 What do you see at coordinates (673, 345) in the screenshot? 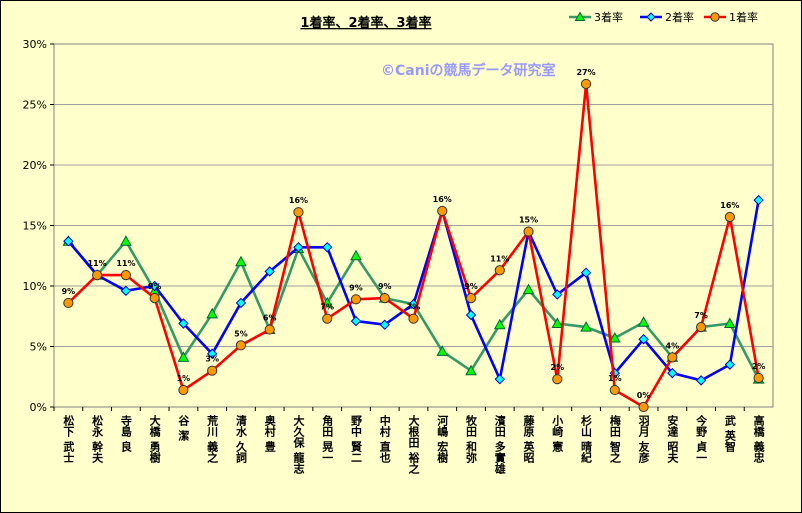
I see `data-label: 4%` at bounding box center [673, 345].